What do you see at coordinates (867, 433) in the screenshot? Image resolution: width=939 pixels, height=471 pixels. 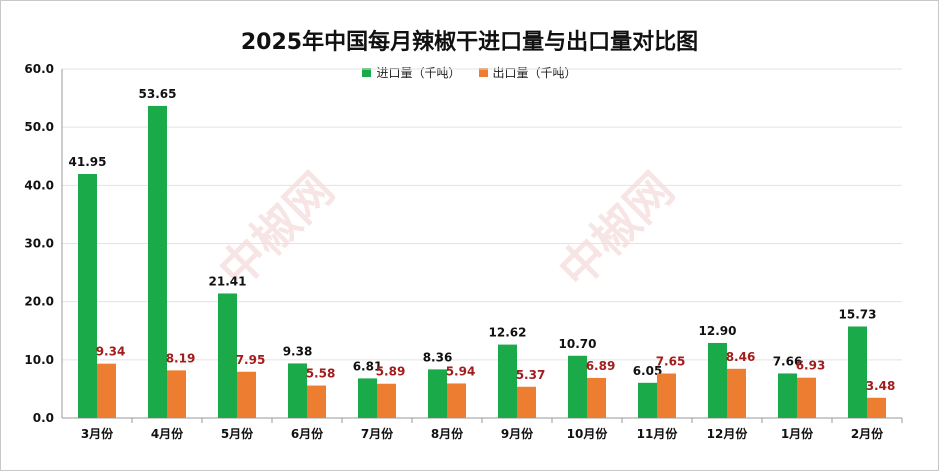 I see `x-tick-label: 2月份` at bounding box center [867, 433].